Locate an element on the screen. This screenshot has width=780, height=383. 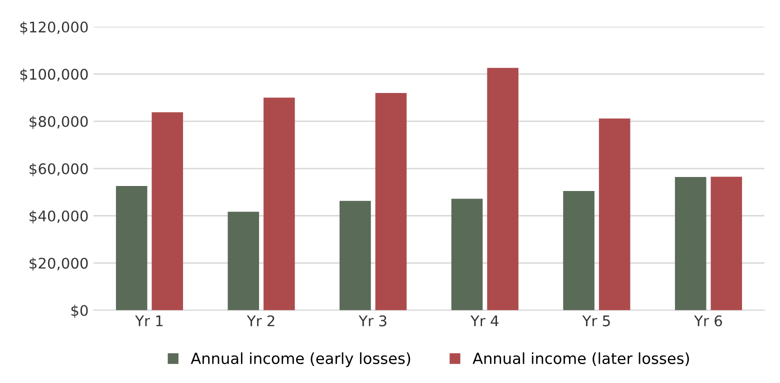
y-tick-label: $40,000 is located at coordinates (59, 217).